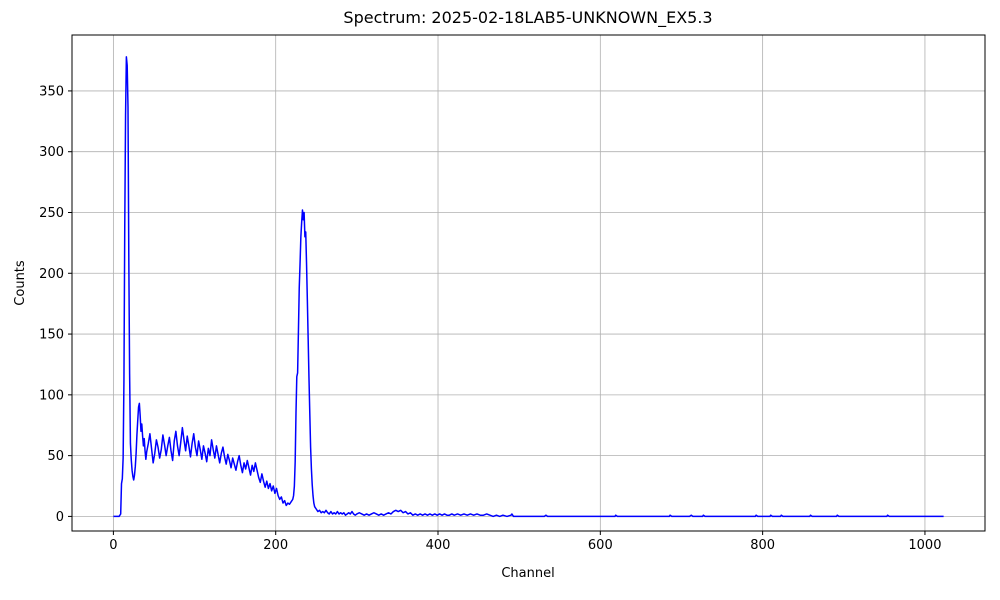 The width and height of the screenshot is (1000, 600). I want to click on x-axis-label: Channel, so click(527, 573).